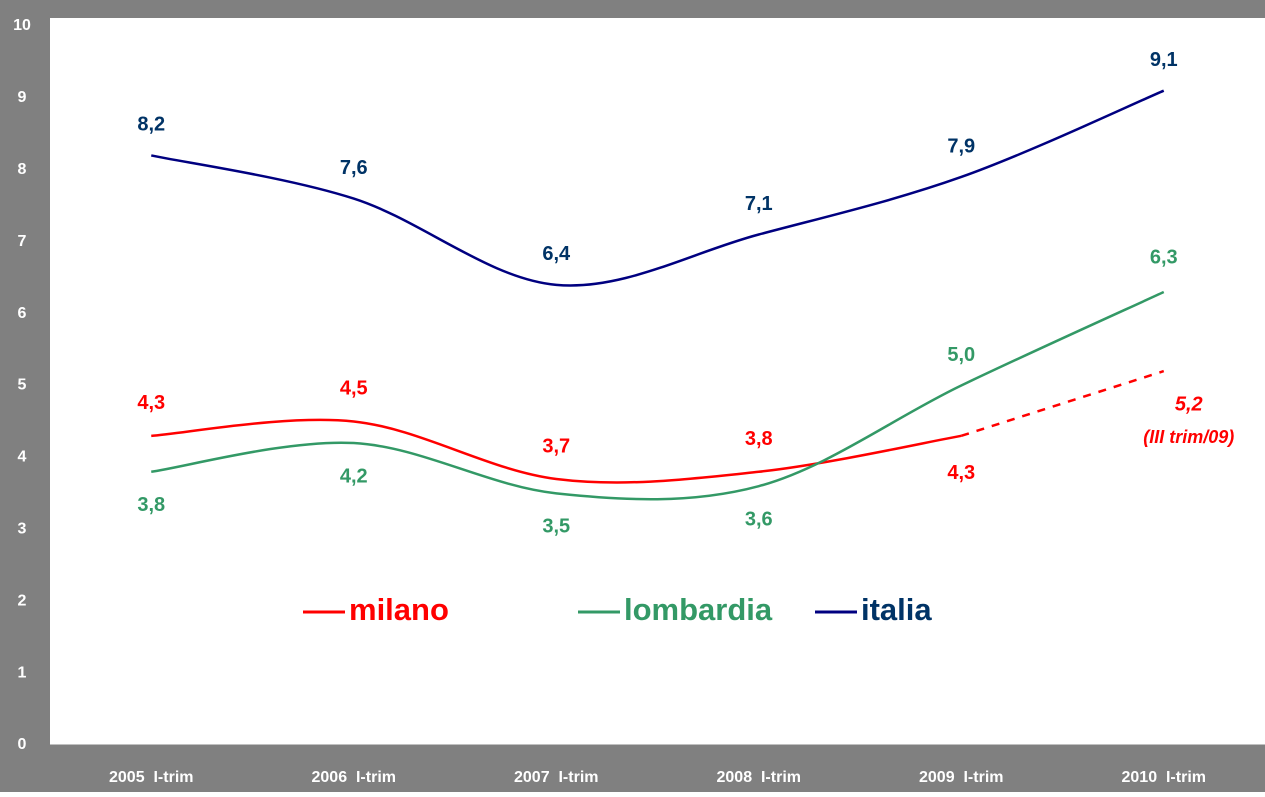 This screenshot has height=797, width=1265. Describe the element at coordinates (556, 777) in the screenshot. I see `x-tick-label: 2007 I-trim` at that location.